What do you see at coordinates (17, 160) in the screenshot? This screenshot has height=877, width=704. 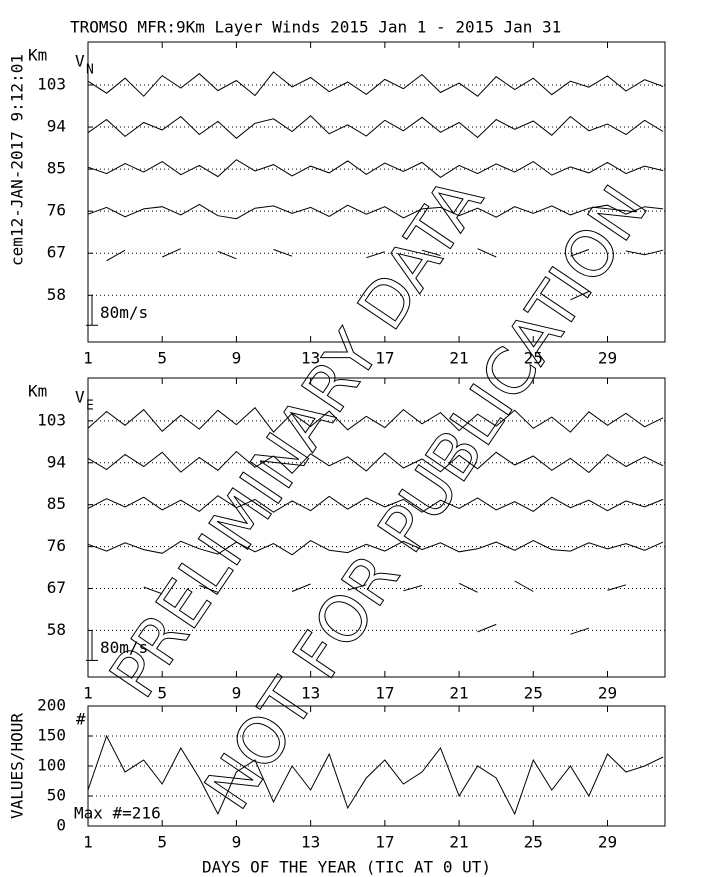 I see `stamp: cem12-JAN-2017 9:12:01` at bounding box center [17, 160].